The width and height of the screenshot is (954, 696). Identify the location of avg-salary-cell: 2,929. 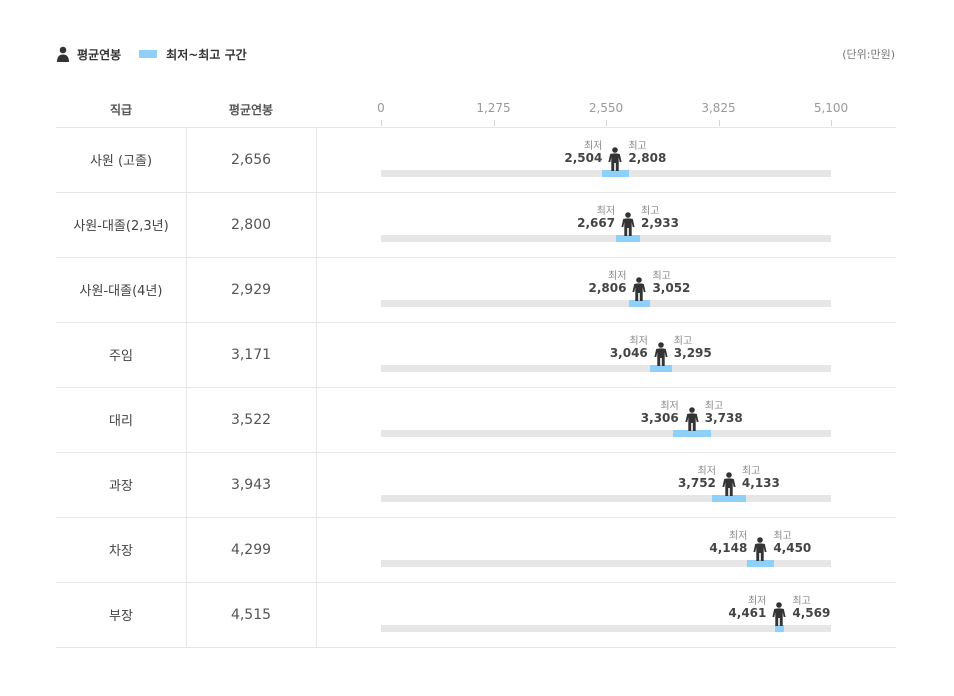
(251, 289).